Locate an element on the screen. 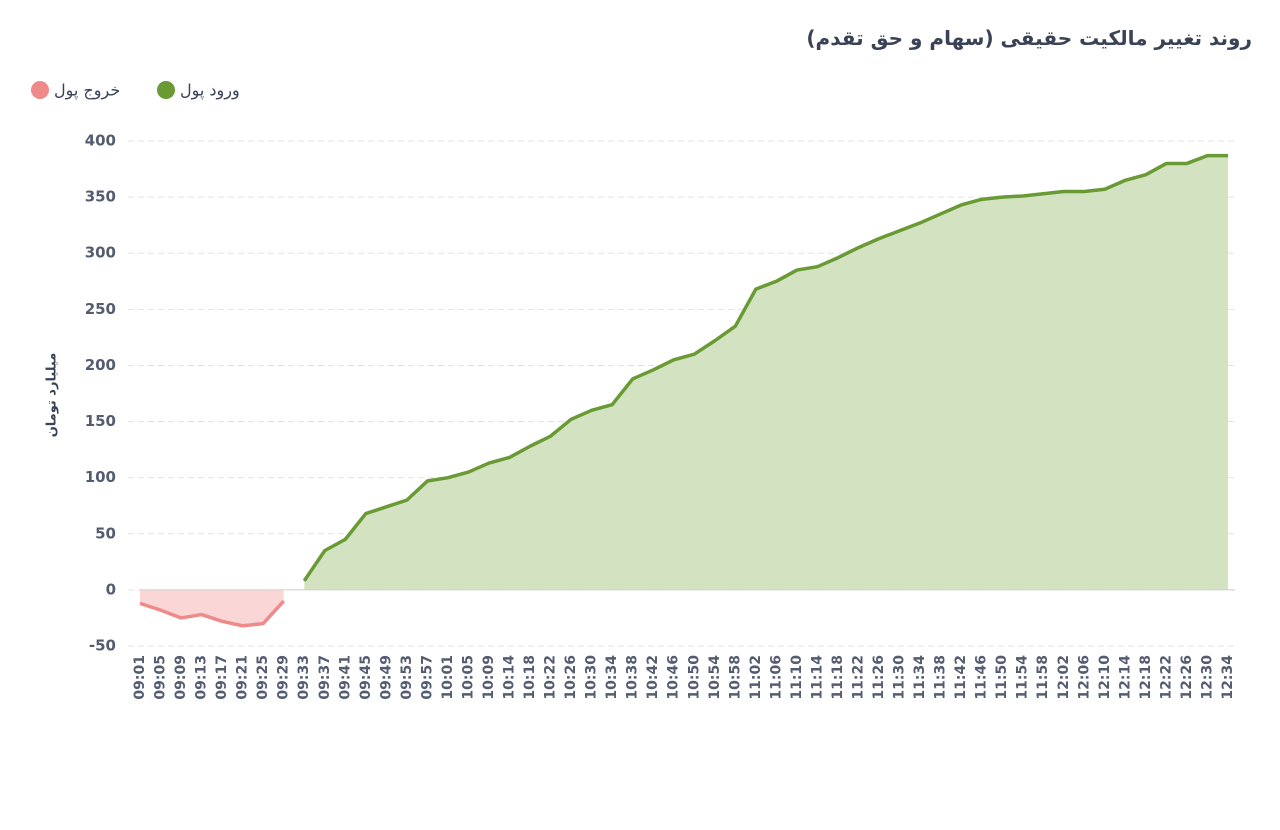 The width and height of the screenshot is (1280, 830). y-tick-label: 200 is located at coordinates (100, 365).